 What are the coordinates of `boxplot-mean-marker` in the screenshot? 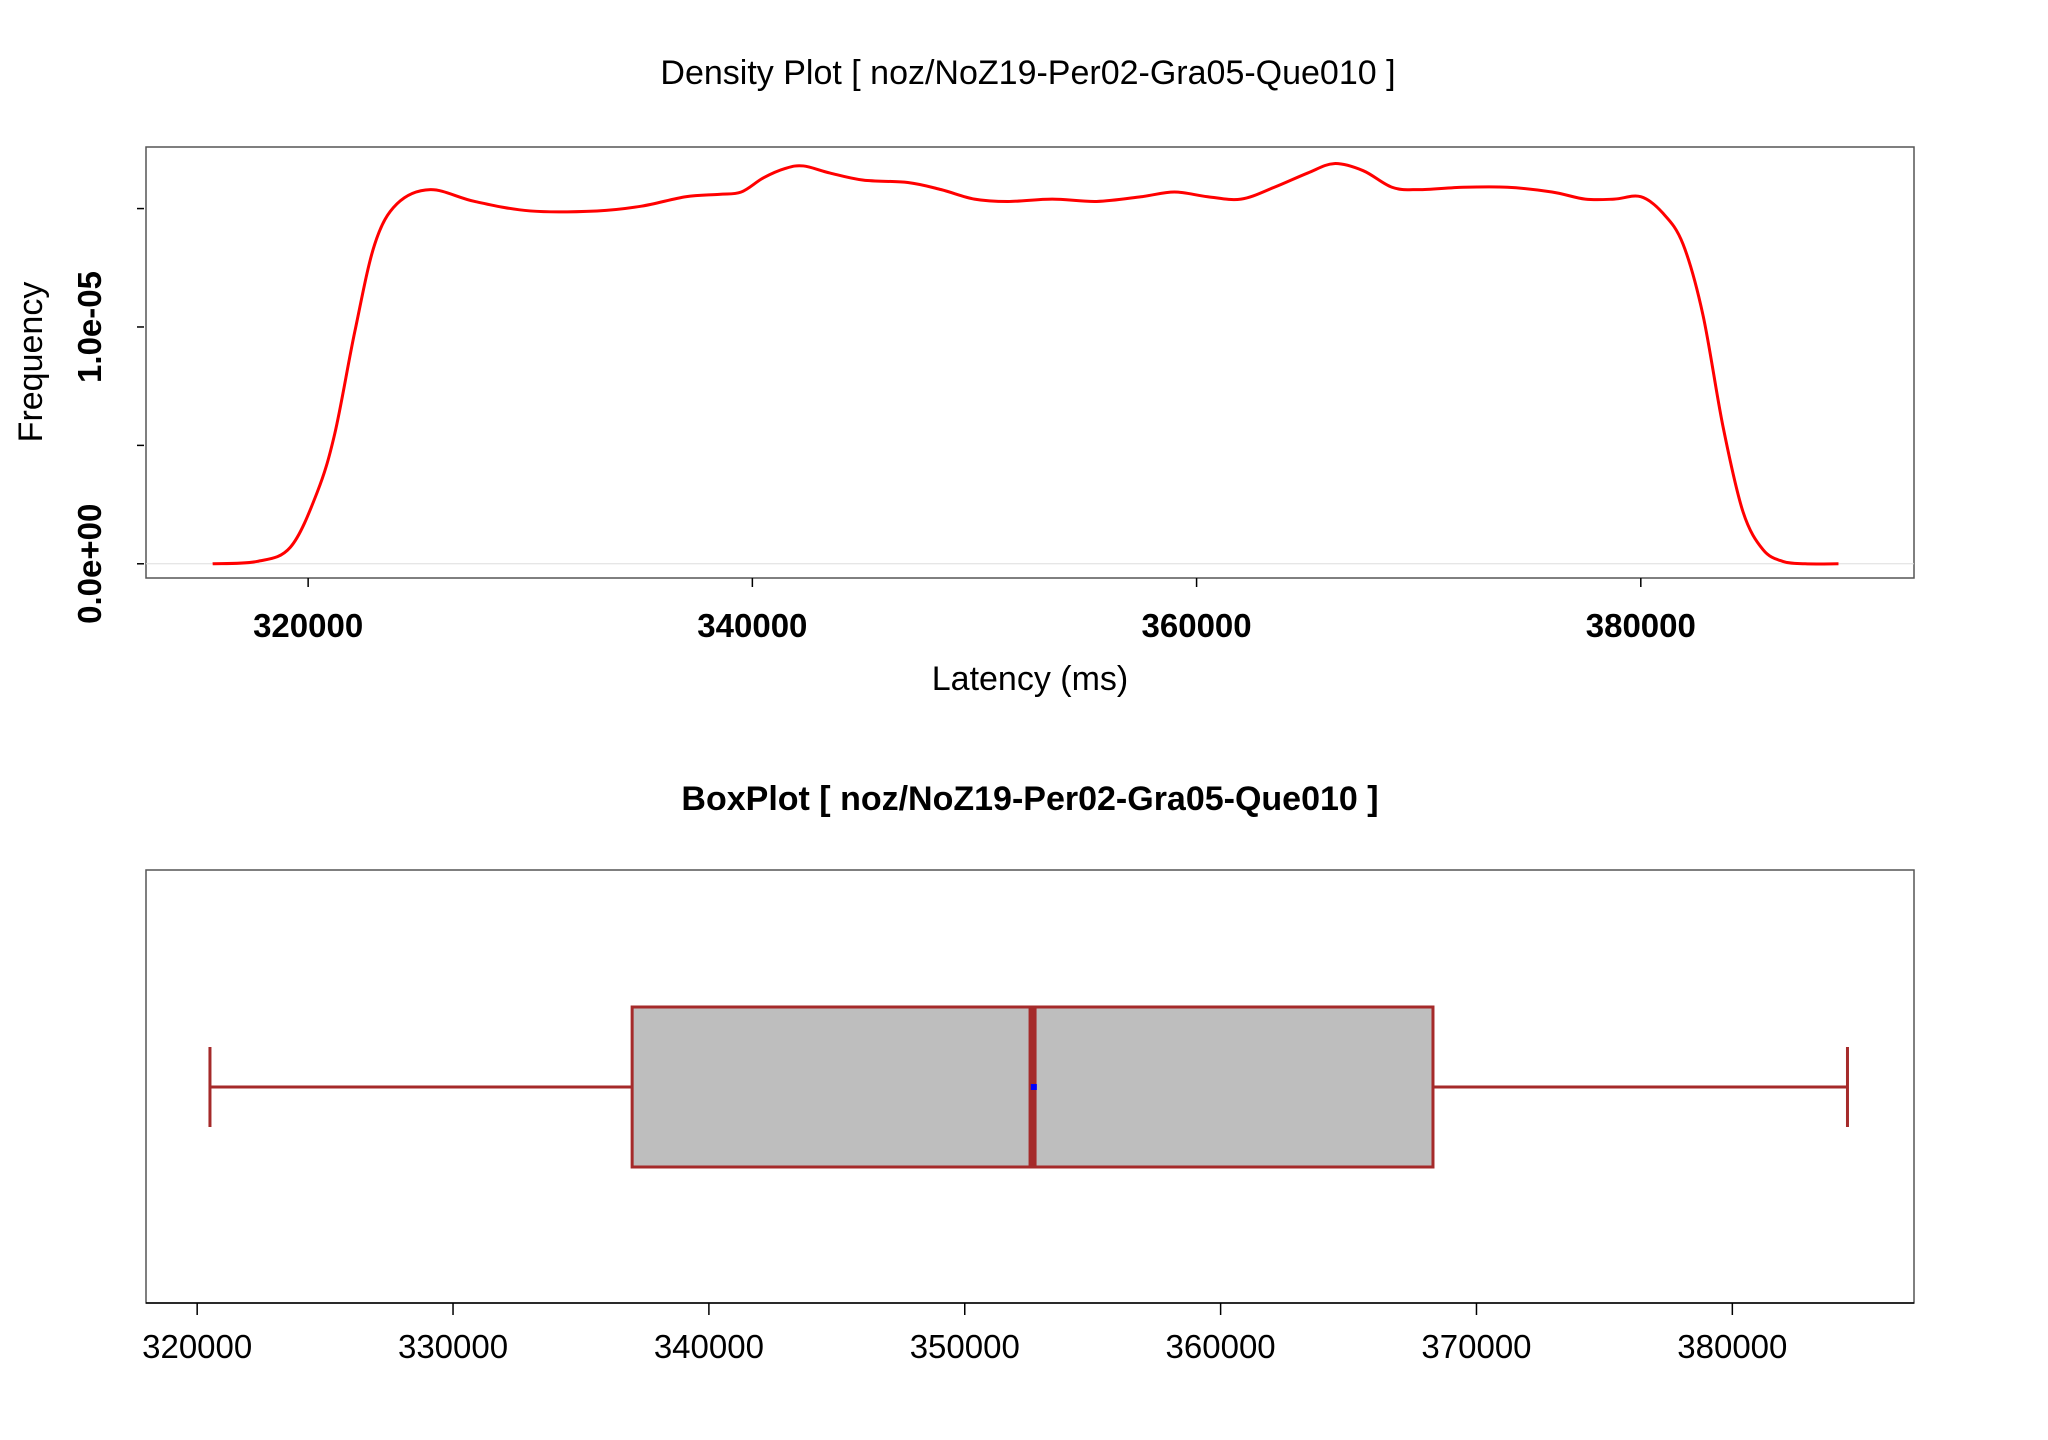 It's located at (1033, 1087).